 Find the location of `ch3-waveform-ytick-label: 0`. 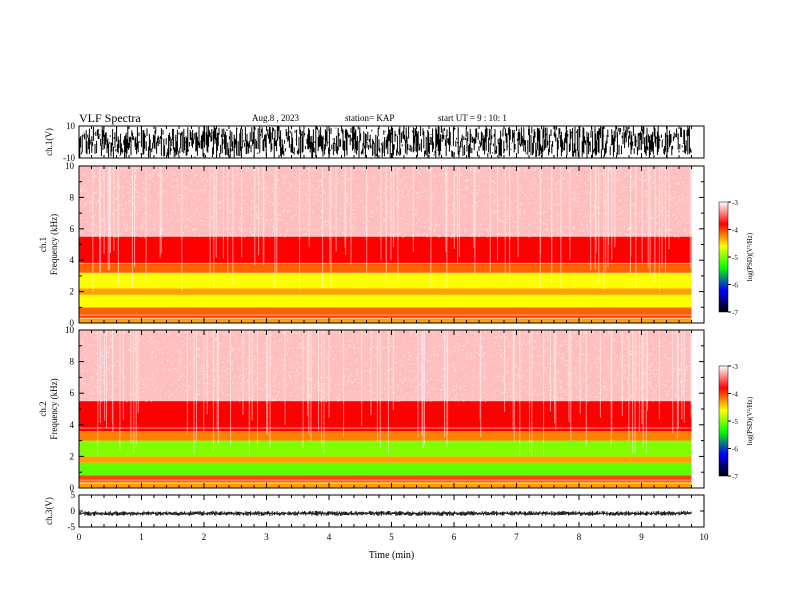

ch3-waveform-ytick-label: 0 is located at coordinates (73, 511).